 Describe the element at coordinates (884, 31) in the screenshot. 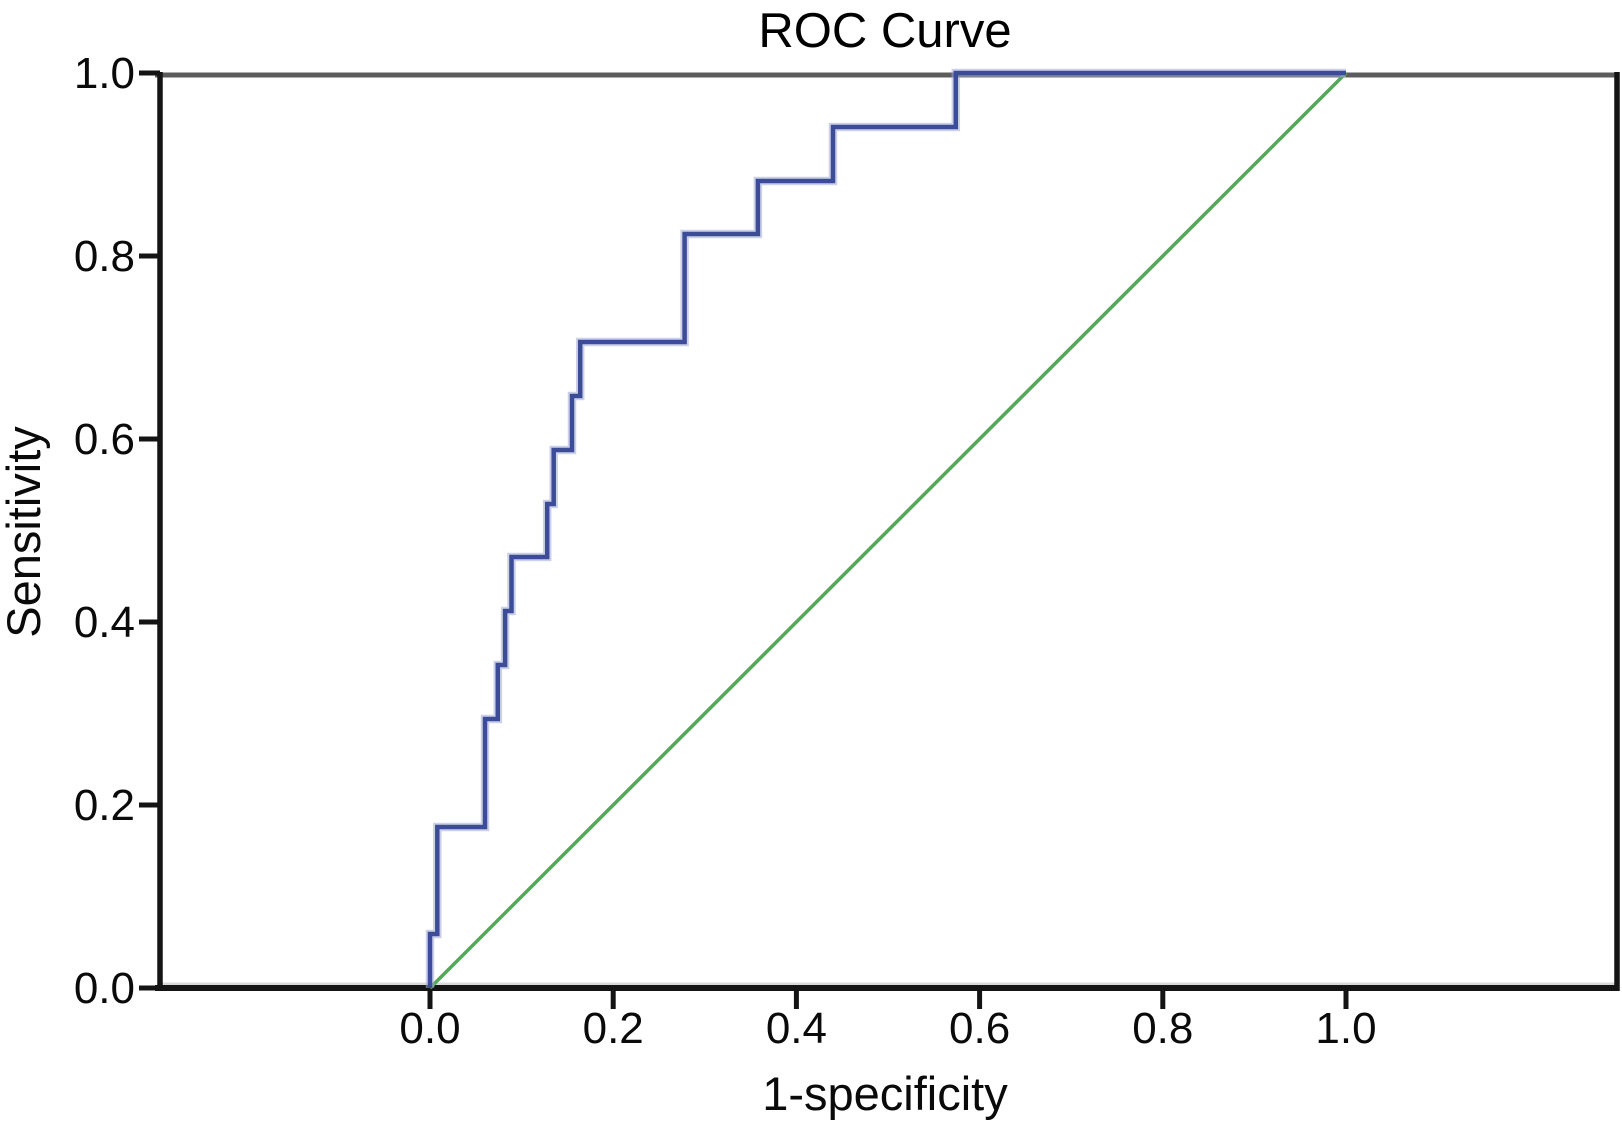

I see `chart-title: ROC Curve` at that location.